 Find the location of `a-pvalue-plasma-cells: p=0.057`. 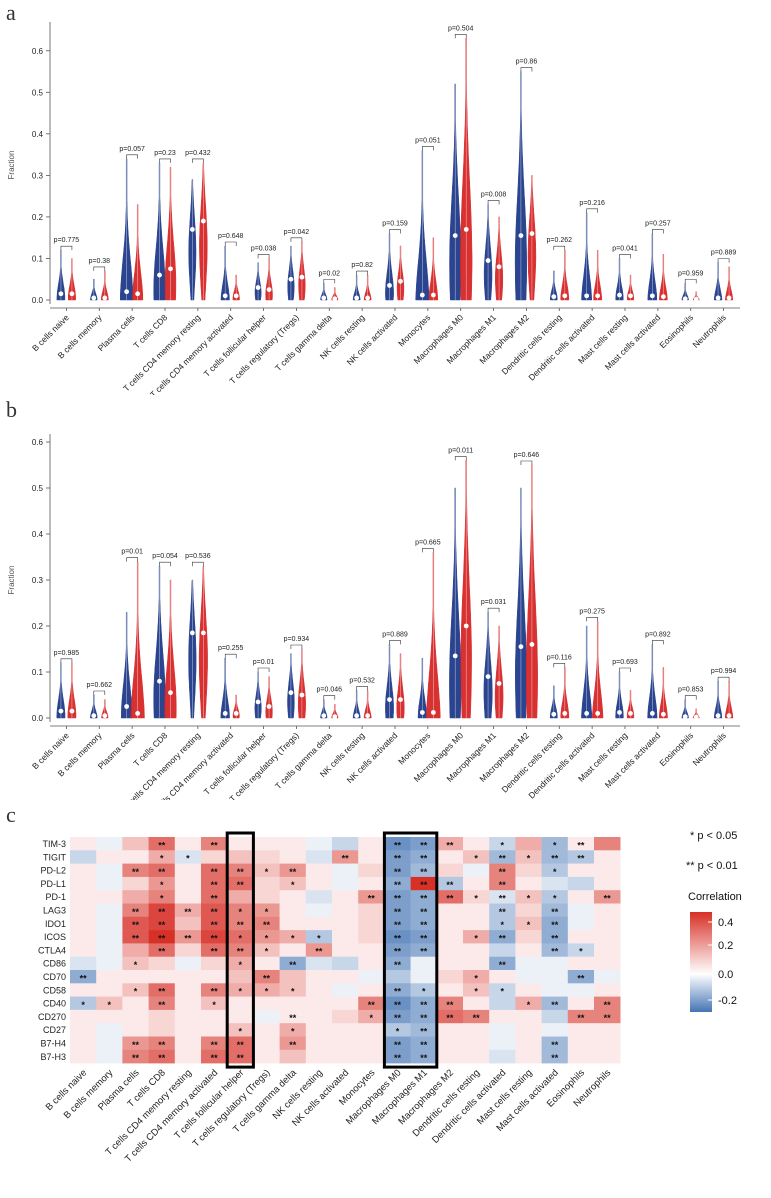

a-pvalue-plasma-cells: p=0.057 is located at coordinates (132, 149).